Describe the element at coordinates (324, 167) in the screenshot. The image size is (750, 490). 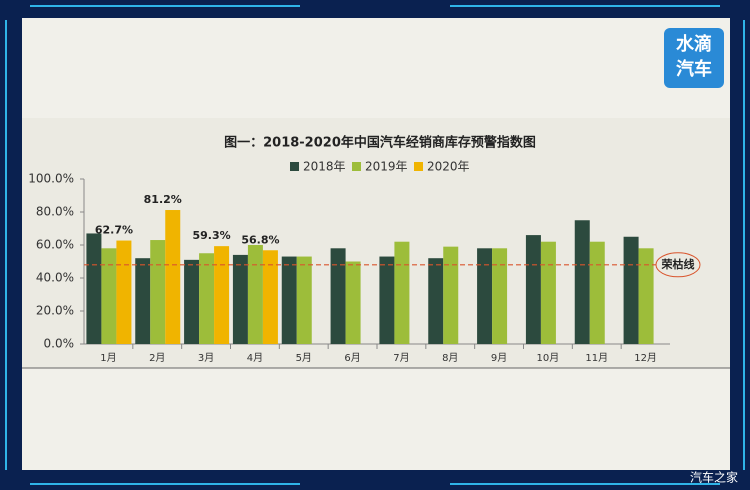
I see `legend-label: 2018年` at that location.